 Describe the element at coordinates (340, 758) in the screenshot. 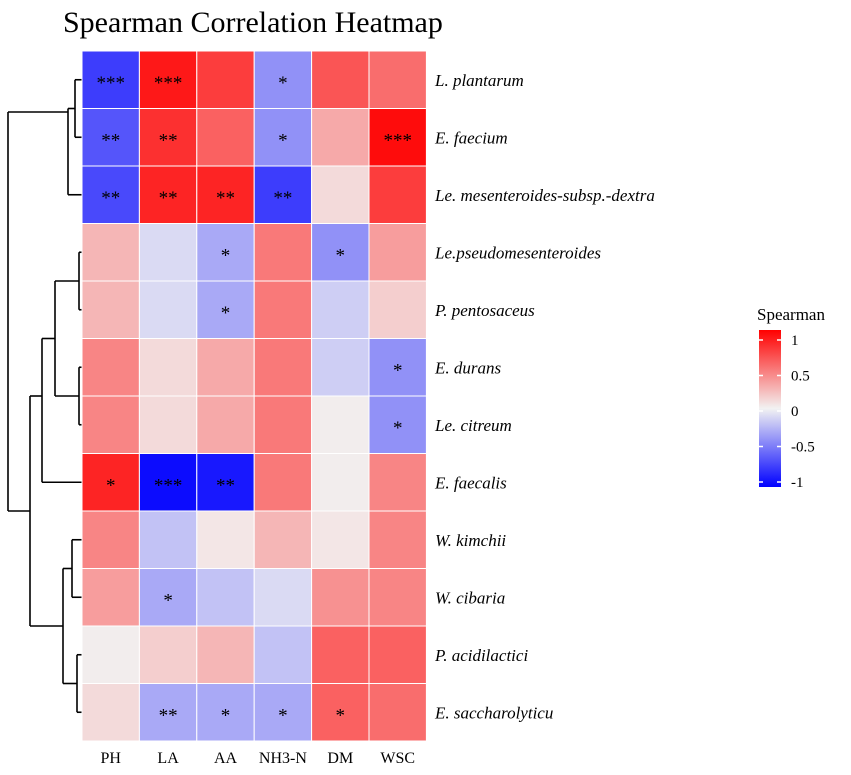

I see `column-label: DM` at that location.